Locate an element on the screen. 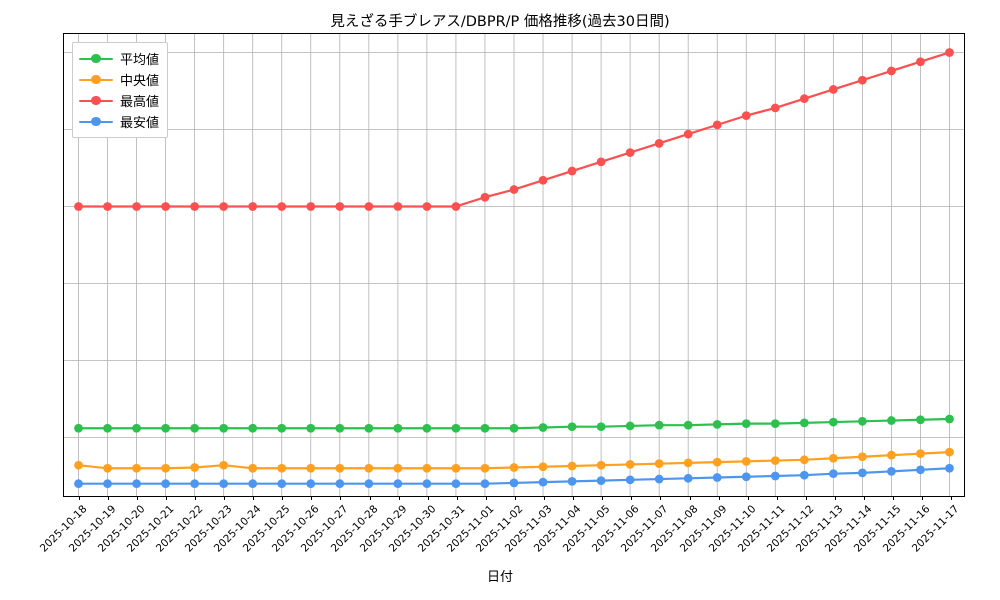 The image size is (1000, 600). legend-item-2: 最高値 is located at coordinates (119, 100).